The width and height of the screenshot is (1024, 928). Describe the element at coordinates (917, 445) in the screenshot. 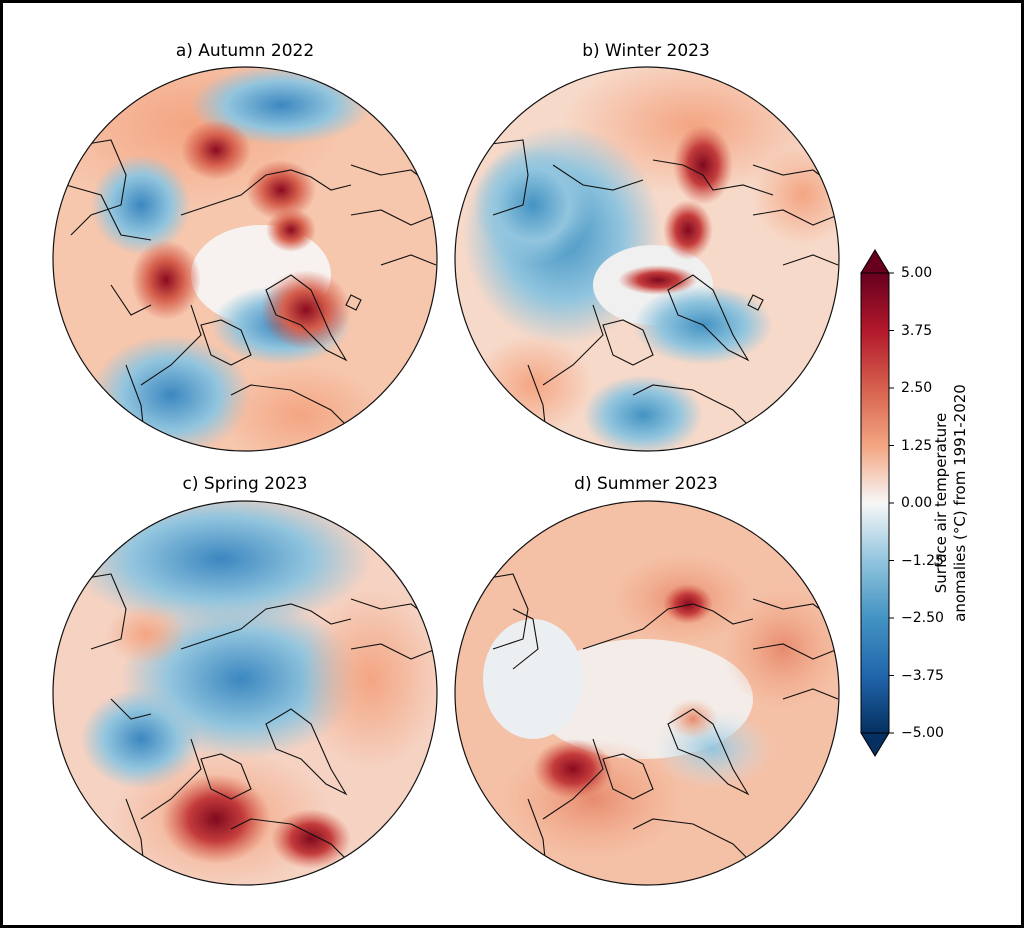

I see `colorbar-tick-label: 1.25` at that location.